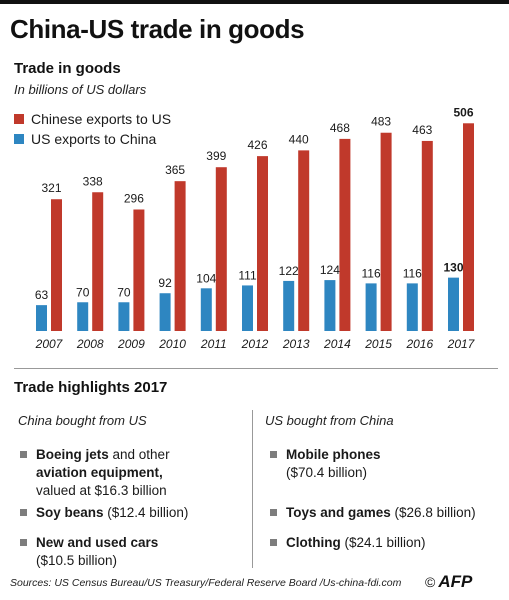 This screenshot has height=600, width=509. What do you see at coordinates (175, 170) in the screenshot?
I see `label-chinese-exports-2010: 365` at bounding box center [175, 170].